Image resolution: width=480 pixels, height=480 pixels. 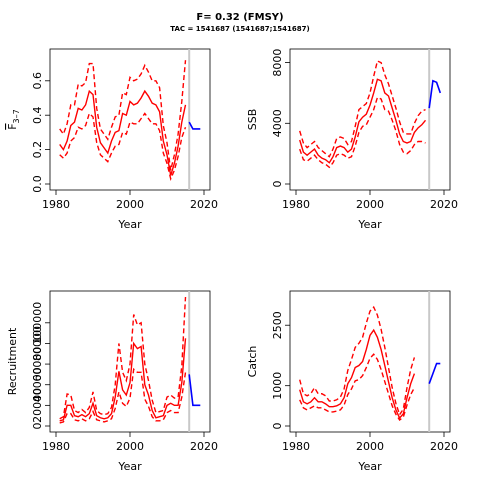 What do you see at coordinates (252, 362) in the screenshot?
I see `y-axis-label: Catch` at bounding box center [252, 362].